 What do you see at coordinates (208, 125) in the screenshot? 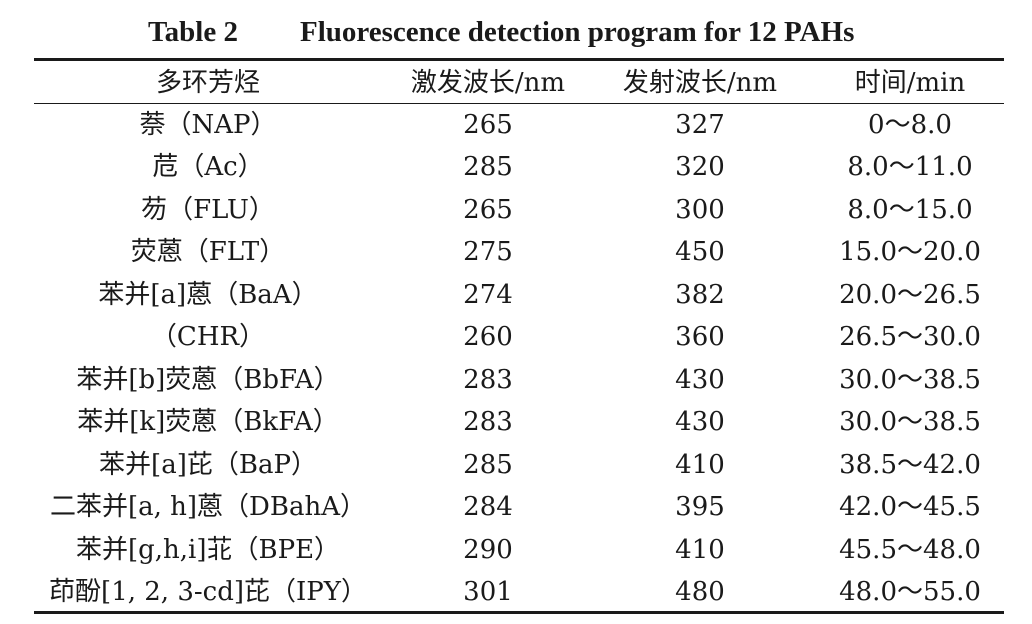
I see `cell-pah: 萘（NAP）` at bounding box center [208, 125].